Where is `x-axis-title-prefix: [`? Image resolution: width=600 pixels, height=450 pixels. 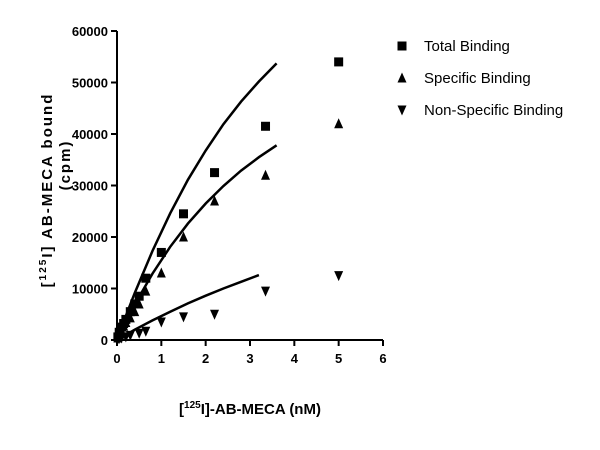
x-axis-title-prefix: [ is located at coordinates (181, 409).